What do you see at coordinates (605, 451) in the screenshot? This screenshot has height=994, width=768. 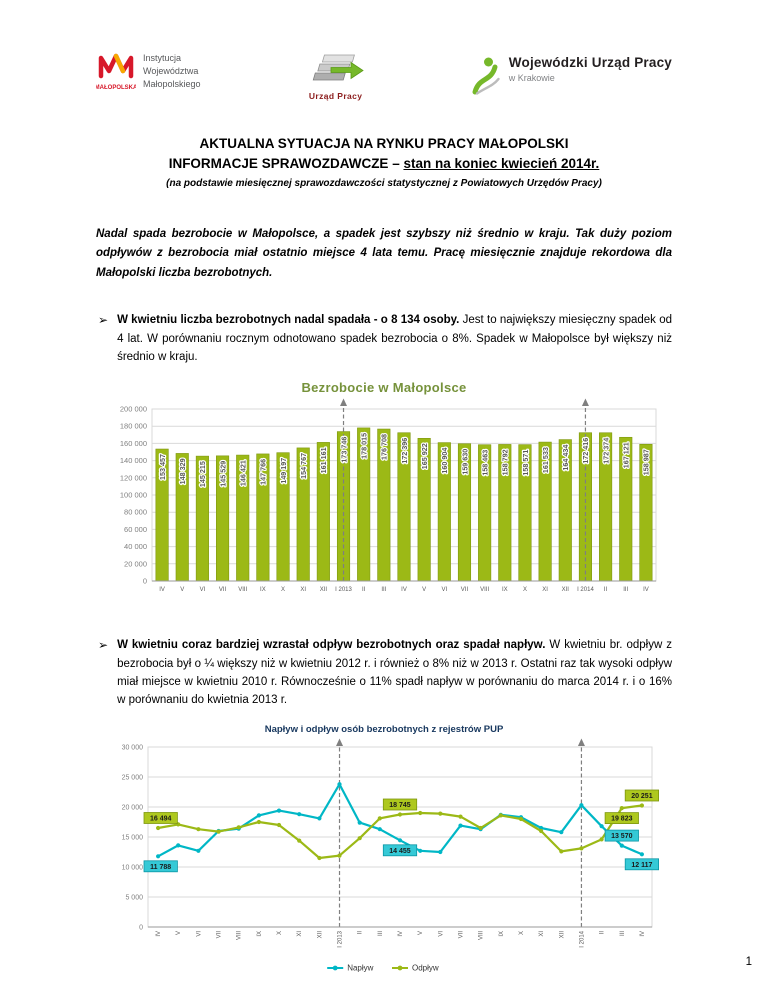 I see `svg-text: 172 374` at bounding box center [605, 451].